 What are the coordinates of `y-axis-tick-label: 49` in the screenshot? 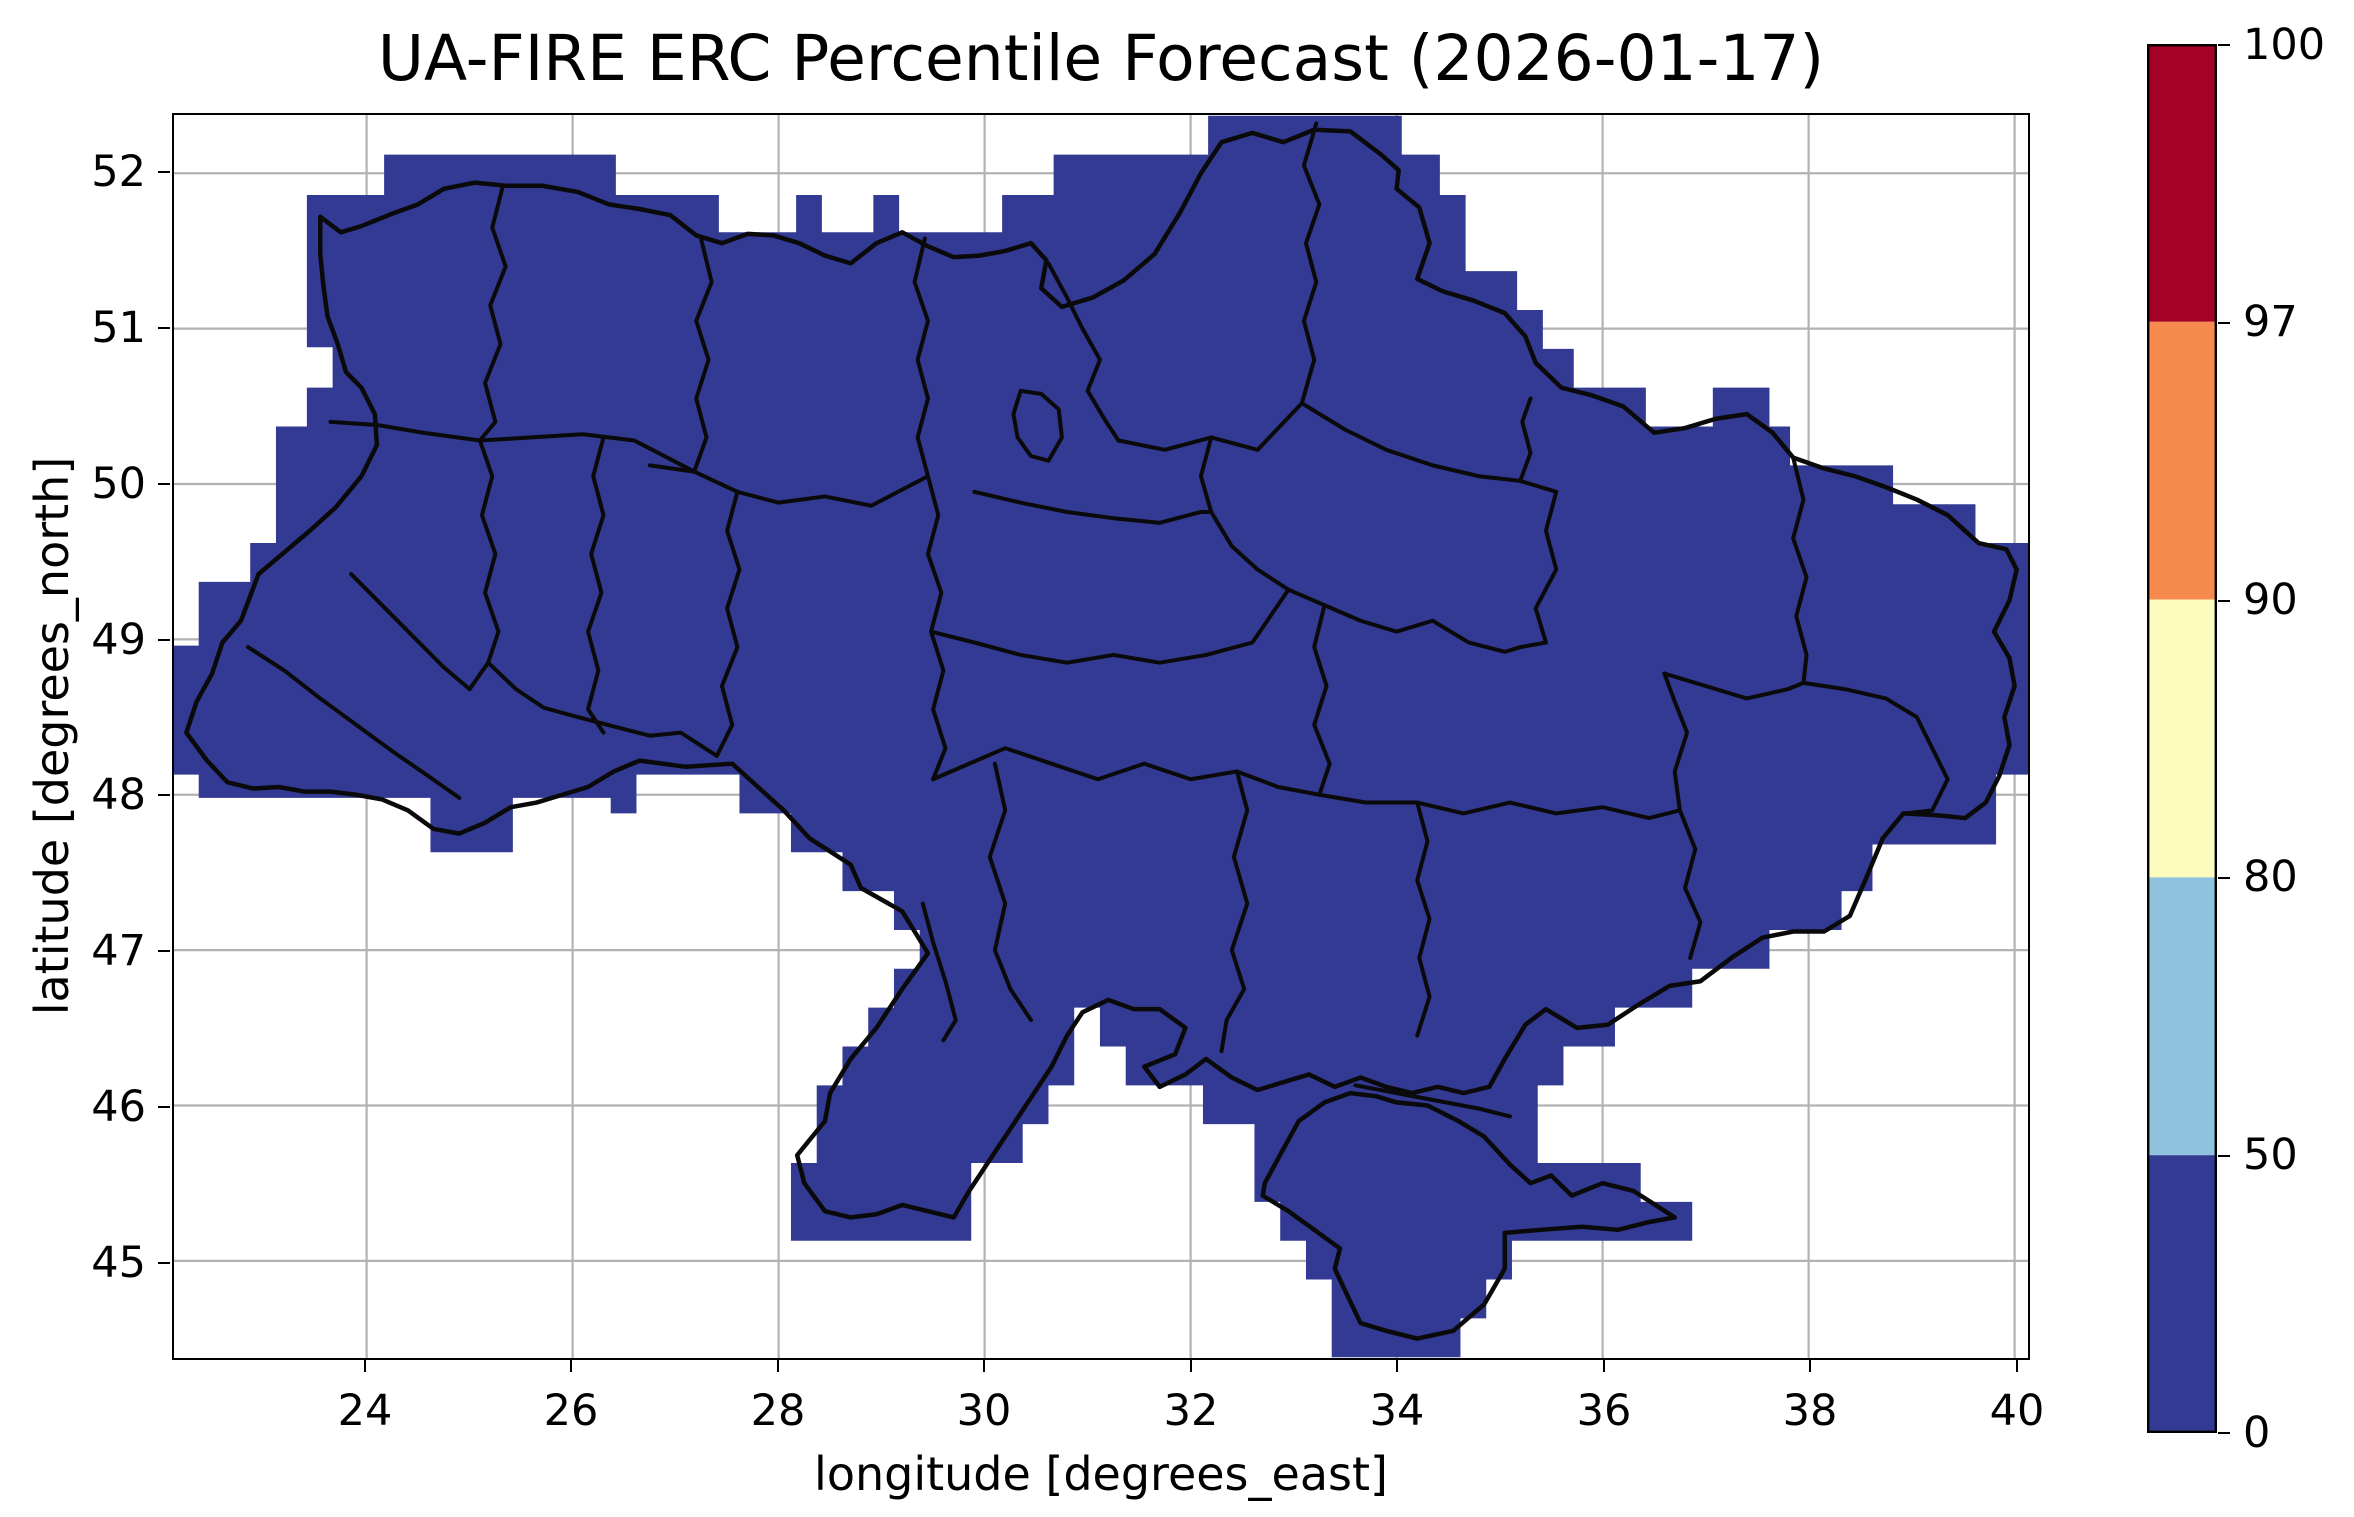 It's located at (118, 640).